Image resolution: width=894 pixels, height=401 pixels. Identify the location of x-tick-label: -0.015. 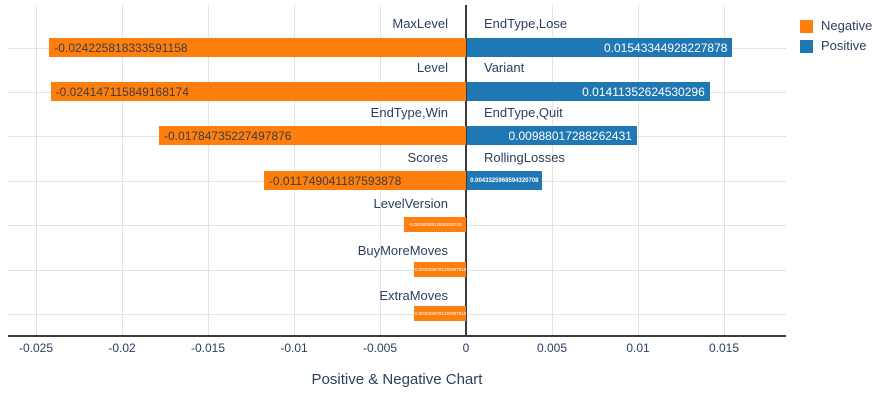
(208, 348).